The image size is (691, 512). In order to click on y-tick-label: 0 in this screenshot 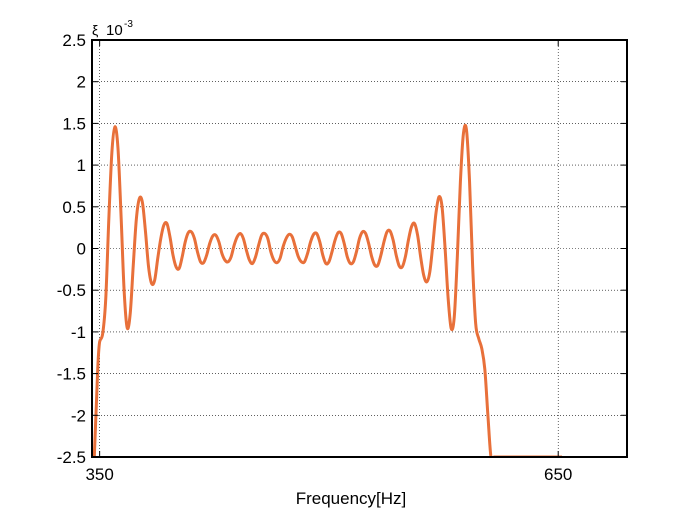, I will do `click(81, 249)`.